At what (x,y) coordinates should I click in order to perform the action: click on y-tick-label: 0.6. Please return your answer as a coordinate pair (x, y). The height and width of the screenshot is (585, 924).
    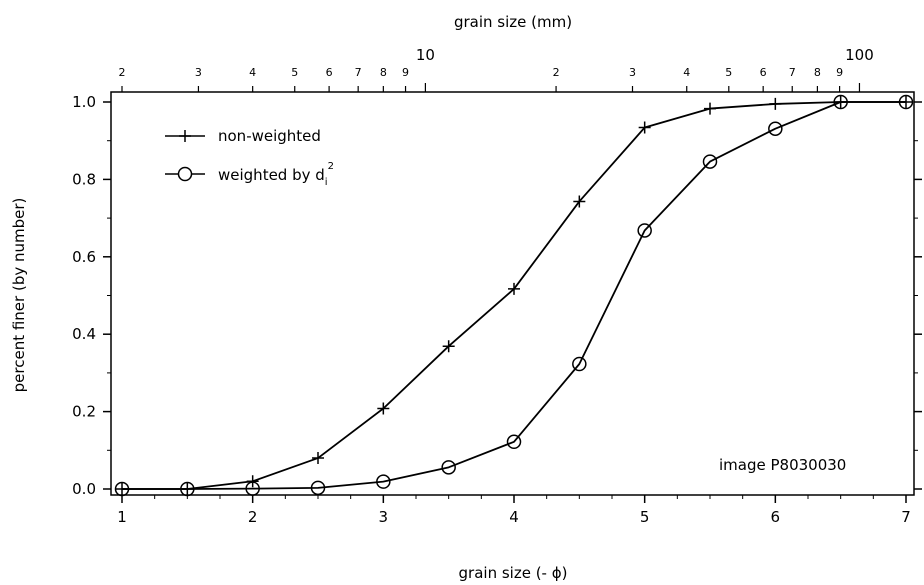
    Looking at the image, I should click on (84, 257).